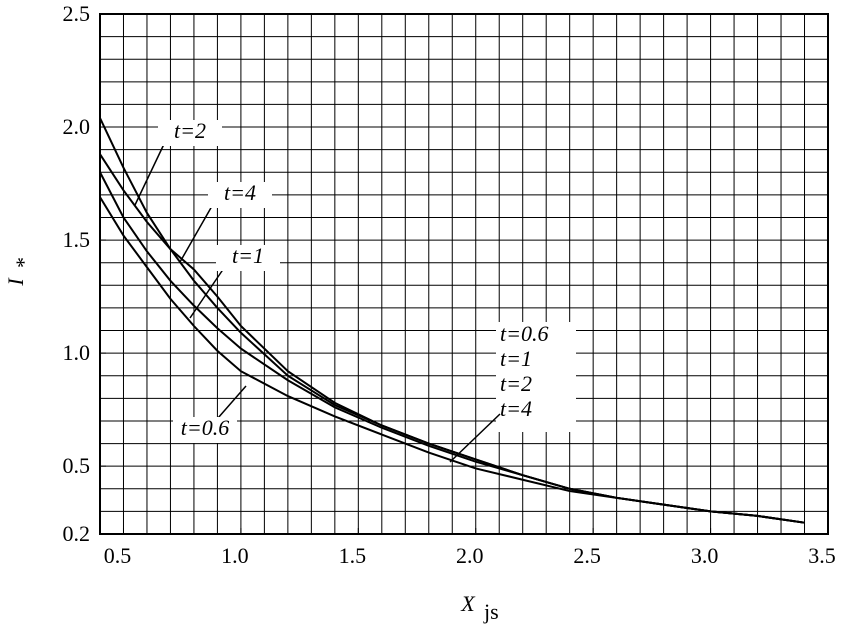 The height and width of the screenshot is (629, 844). What do you see at coordinates (77, 239) in the screenshot?
I see `y-tick-label: 1.5` at bounding box center [77, 239].